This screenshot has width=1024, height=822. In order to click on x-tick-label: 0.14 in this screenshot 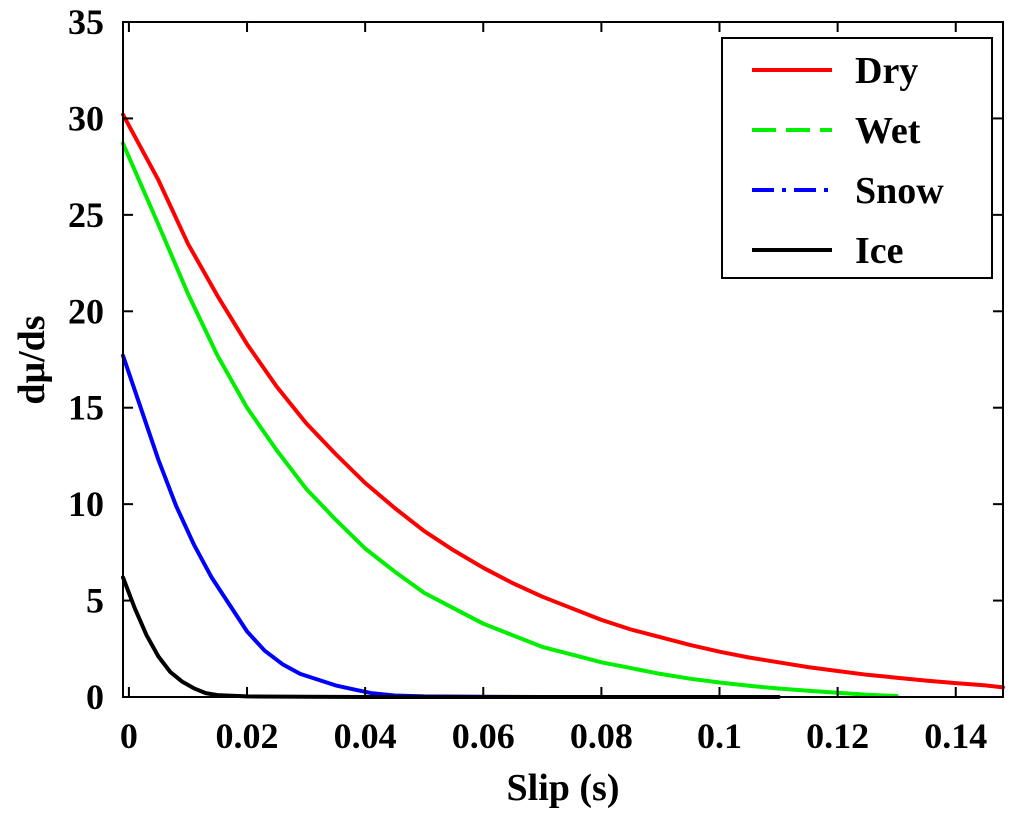, I will do `click(955, 736)`.